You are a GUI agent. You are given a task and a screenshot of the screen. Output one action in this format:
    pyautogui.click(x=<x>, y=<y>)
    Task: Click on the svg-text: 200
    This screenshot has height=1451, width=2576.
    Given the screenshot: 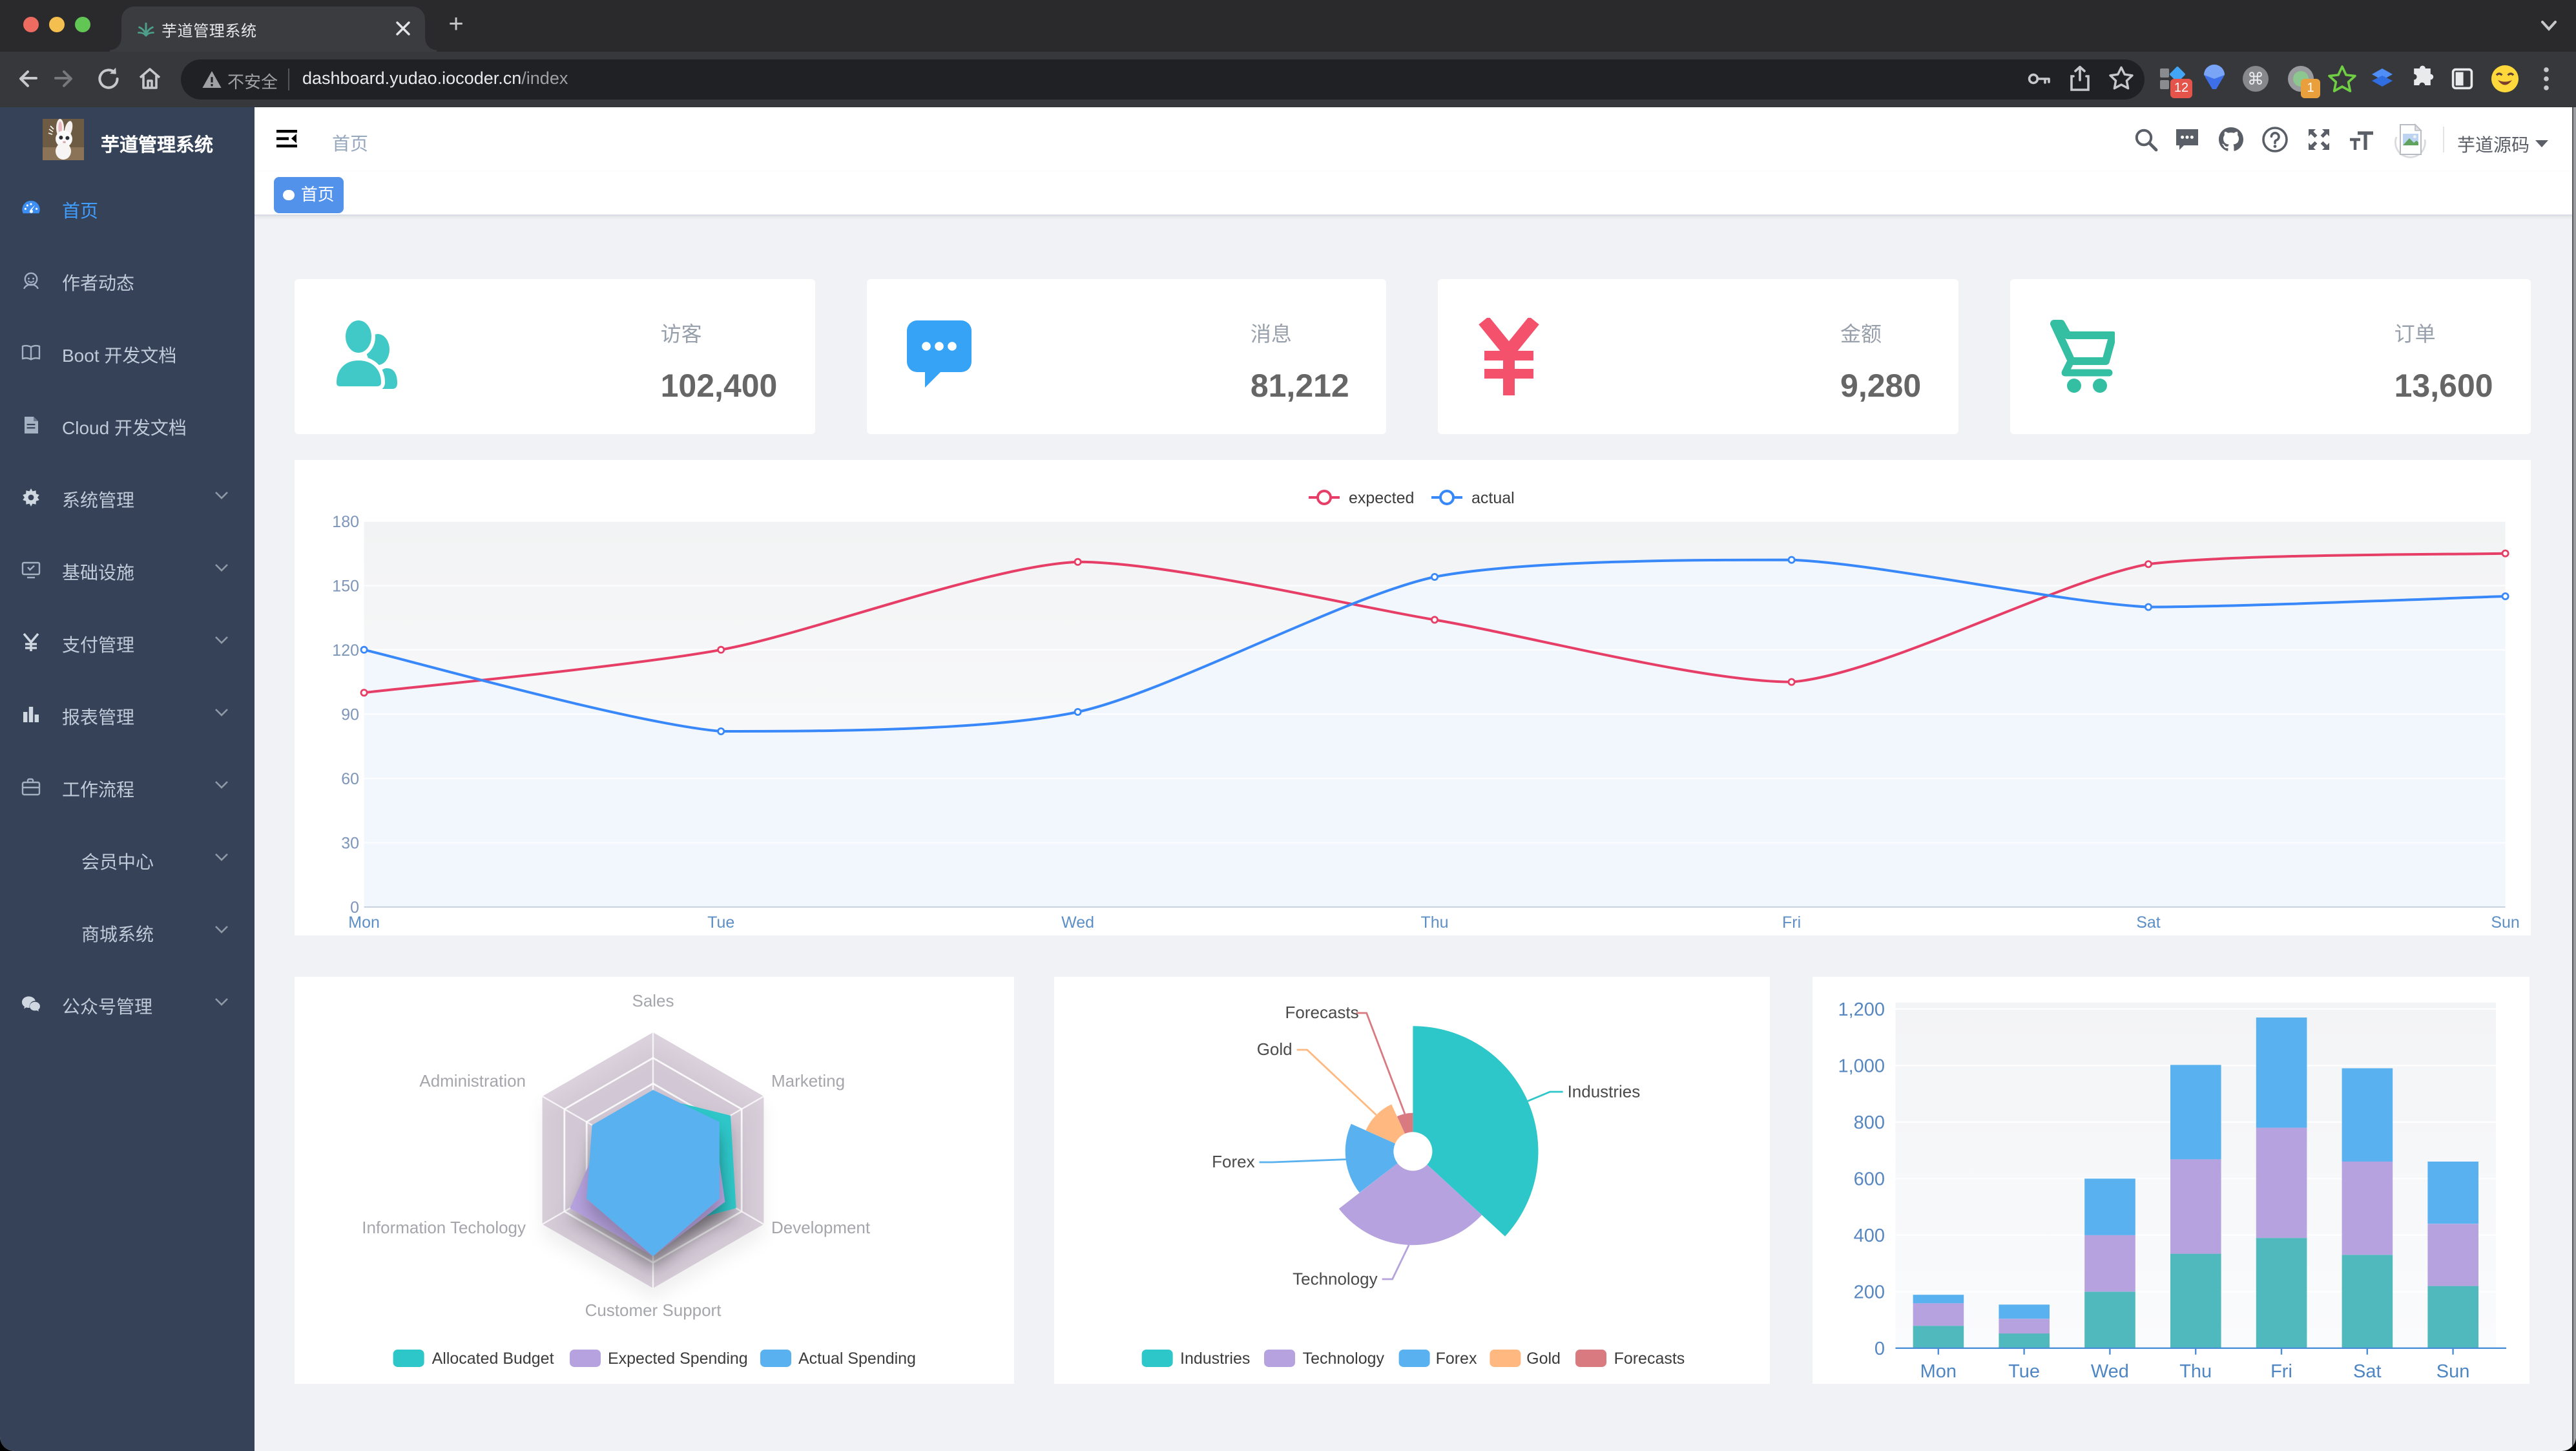 What is the action you would take?
    pyautogui.click(x=1869, y=1292)
    